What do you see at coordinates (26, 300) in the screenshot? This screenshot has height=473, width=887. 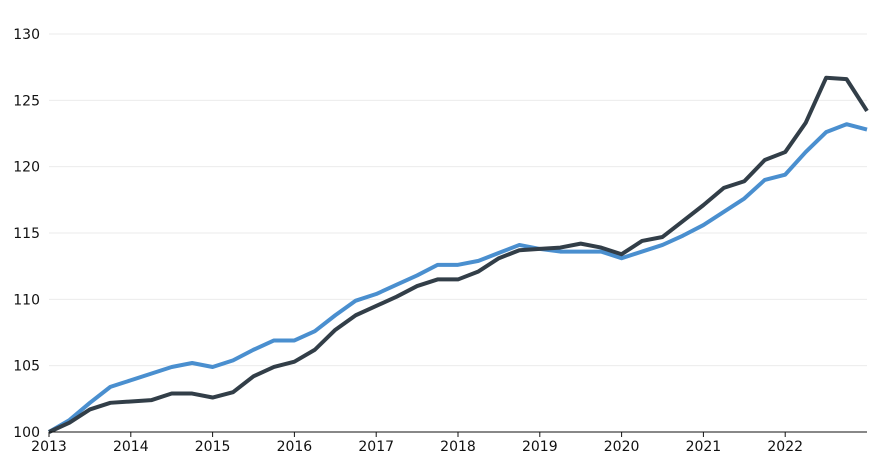 I see `y-tick-label: 110` at bounding box center [26, 300].